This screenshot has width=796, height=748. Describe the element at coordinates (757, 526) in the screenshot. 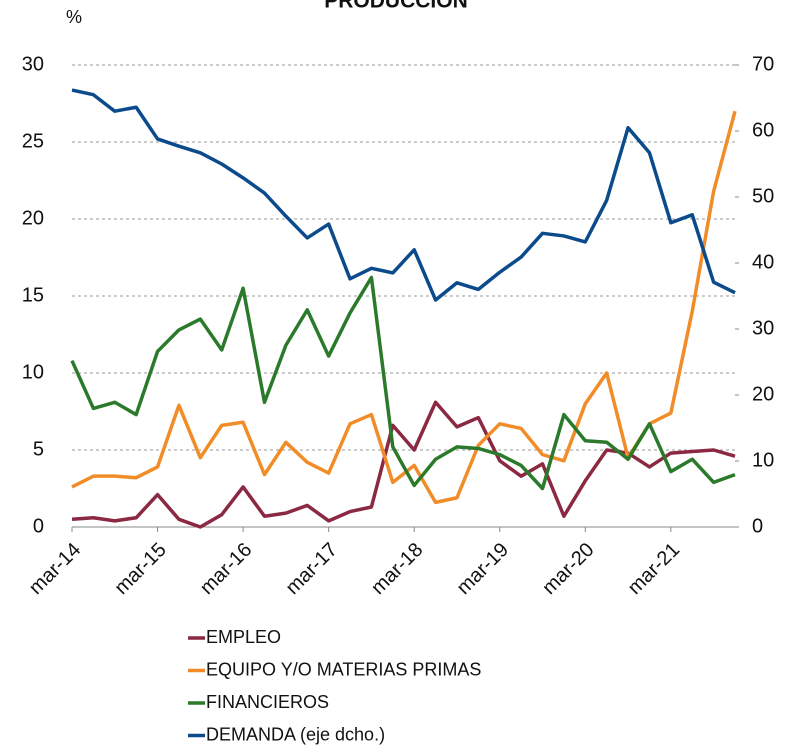

I see `y2-tick-label: 0` at that location.